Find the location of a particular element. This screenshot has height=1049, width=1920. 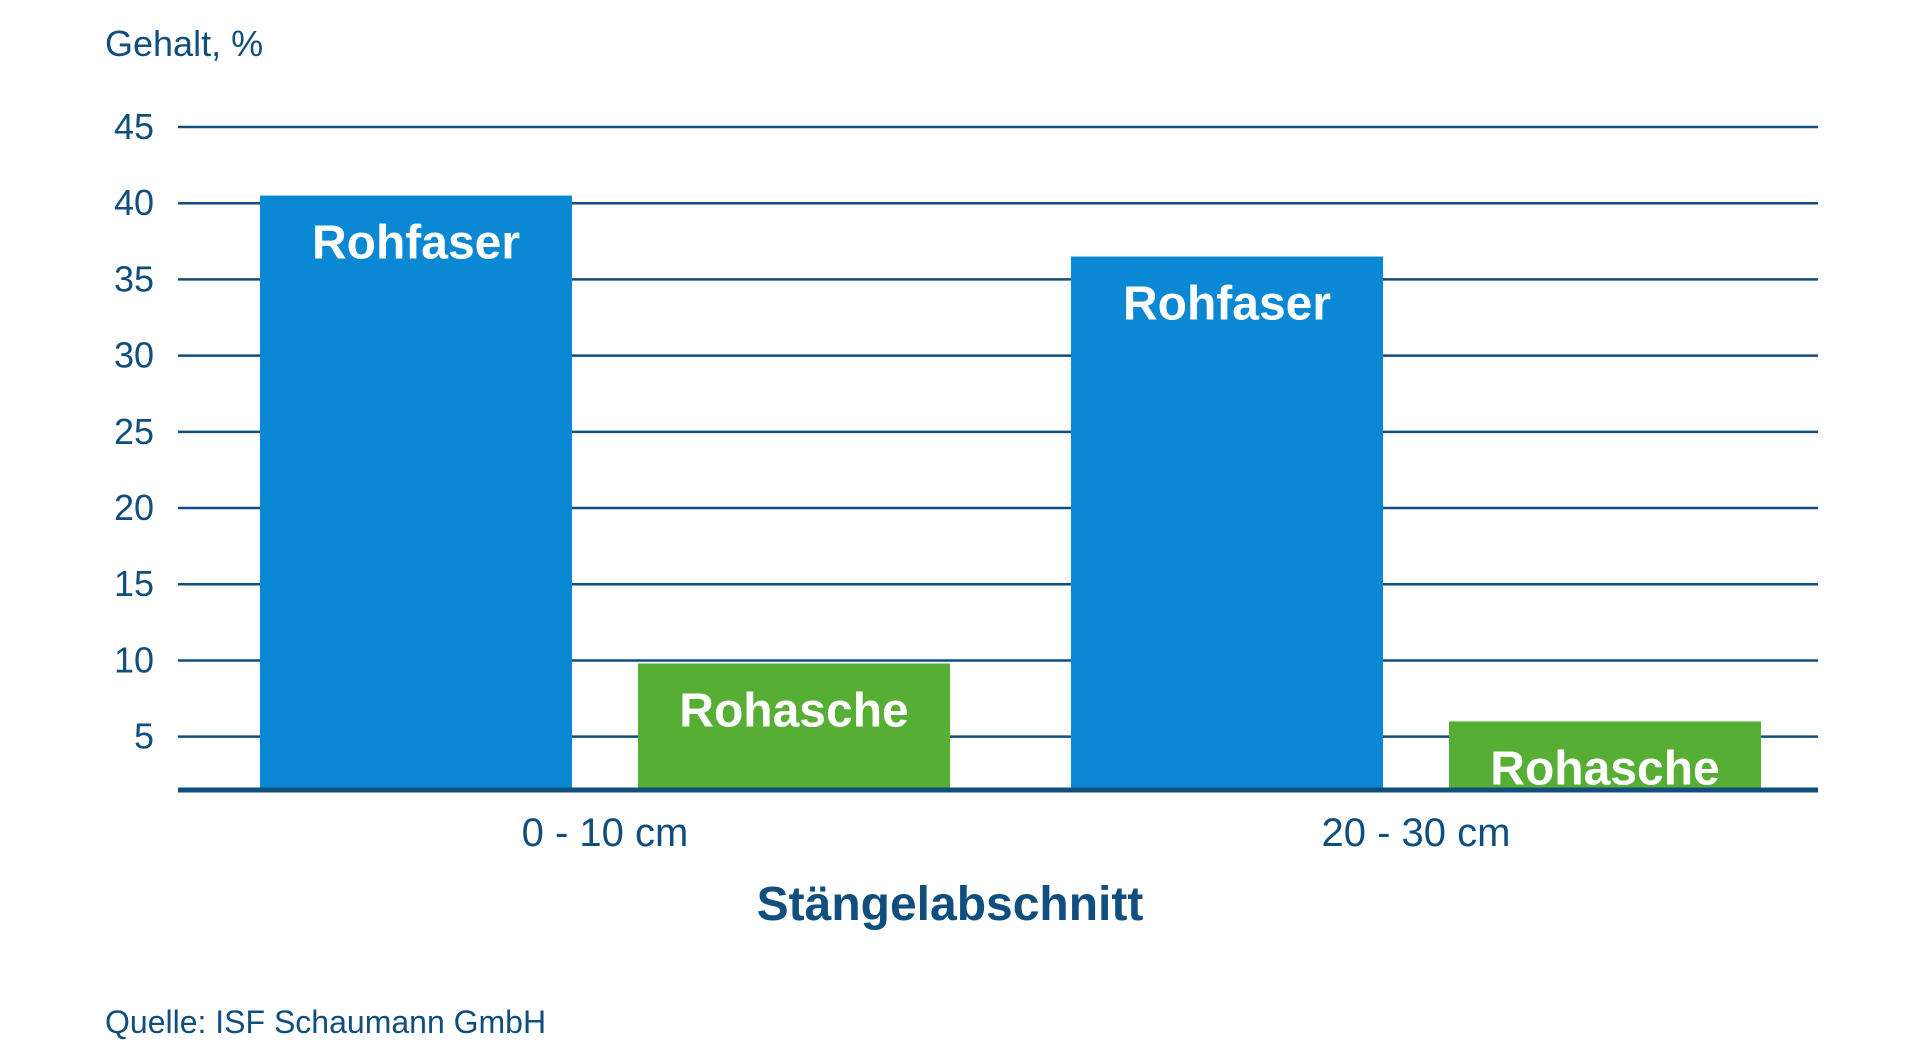

y-tick-label: 25 is located at coordinates (134, 431).